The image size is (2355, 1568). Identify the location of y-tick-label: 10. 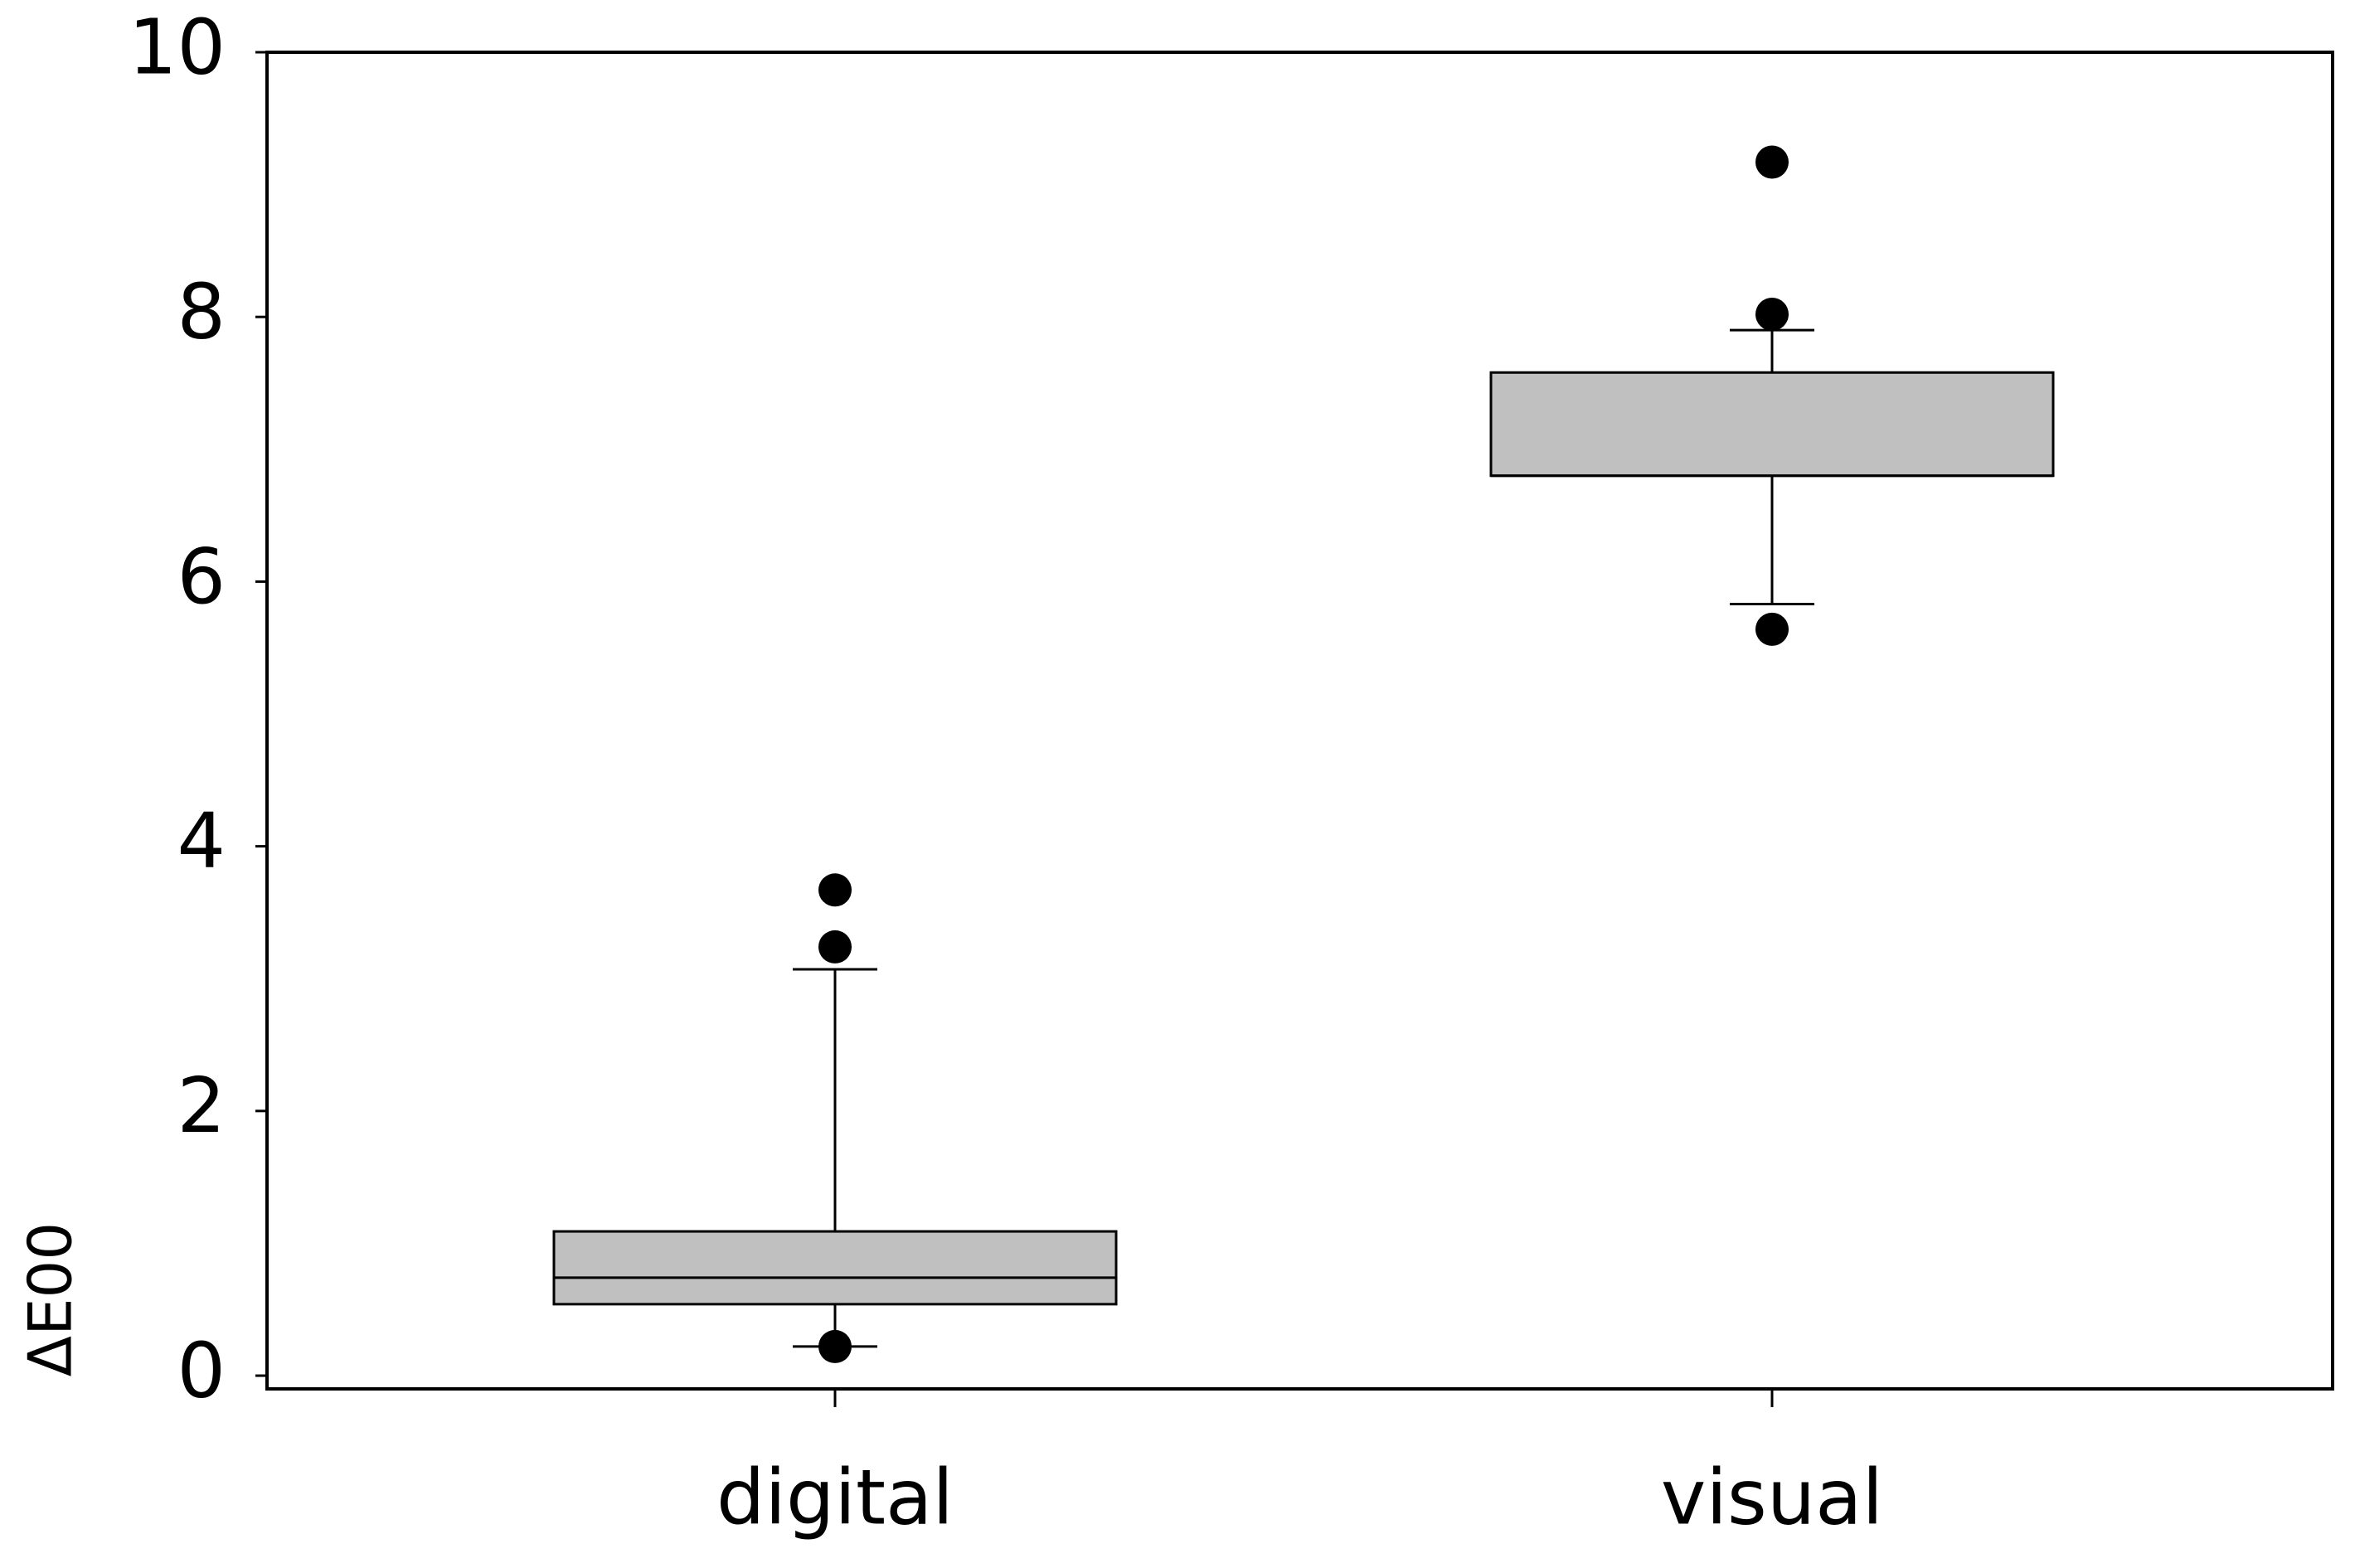
(177, 46).